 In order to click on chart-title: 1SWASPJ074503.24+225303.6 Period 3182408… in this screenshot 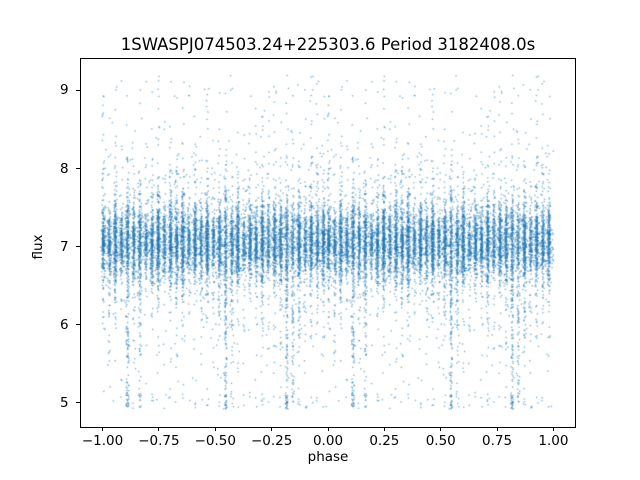, I will do `click(328, 44)`.